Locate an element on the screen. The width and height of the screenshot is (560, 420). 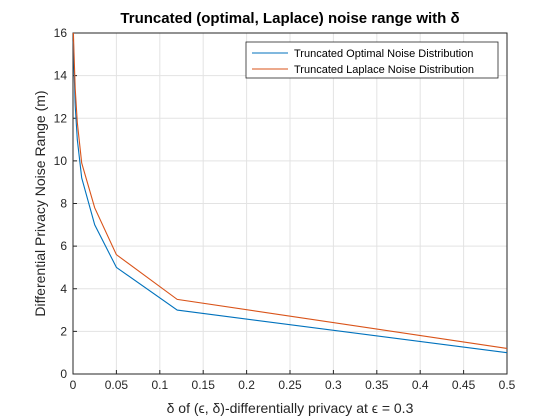
x-tick-label: 0 is located at coordinates (73, 385).